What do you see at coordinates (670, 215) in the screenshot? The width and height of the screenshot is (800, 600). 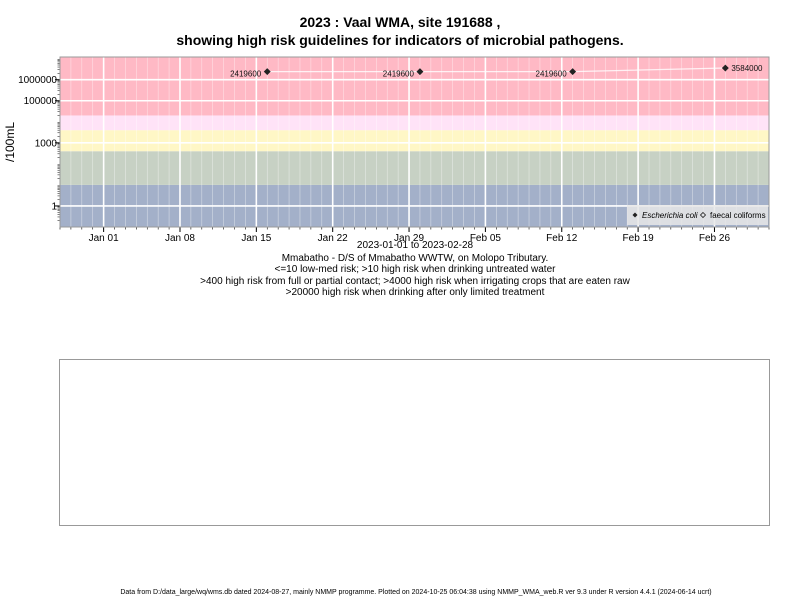 I see `legend-label-ecoli: Escherichia coli` at bounding box center [670, 215].